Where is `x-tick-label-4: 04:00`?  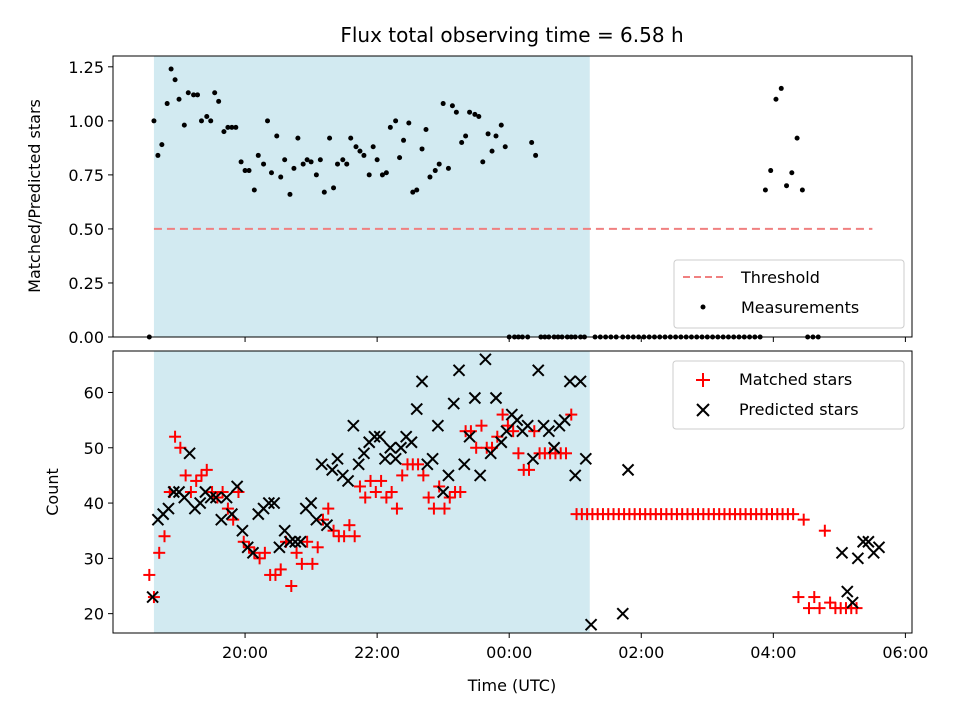
x-tick-label-4: 04:00 is located at coordinates (773, 652).